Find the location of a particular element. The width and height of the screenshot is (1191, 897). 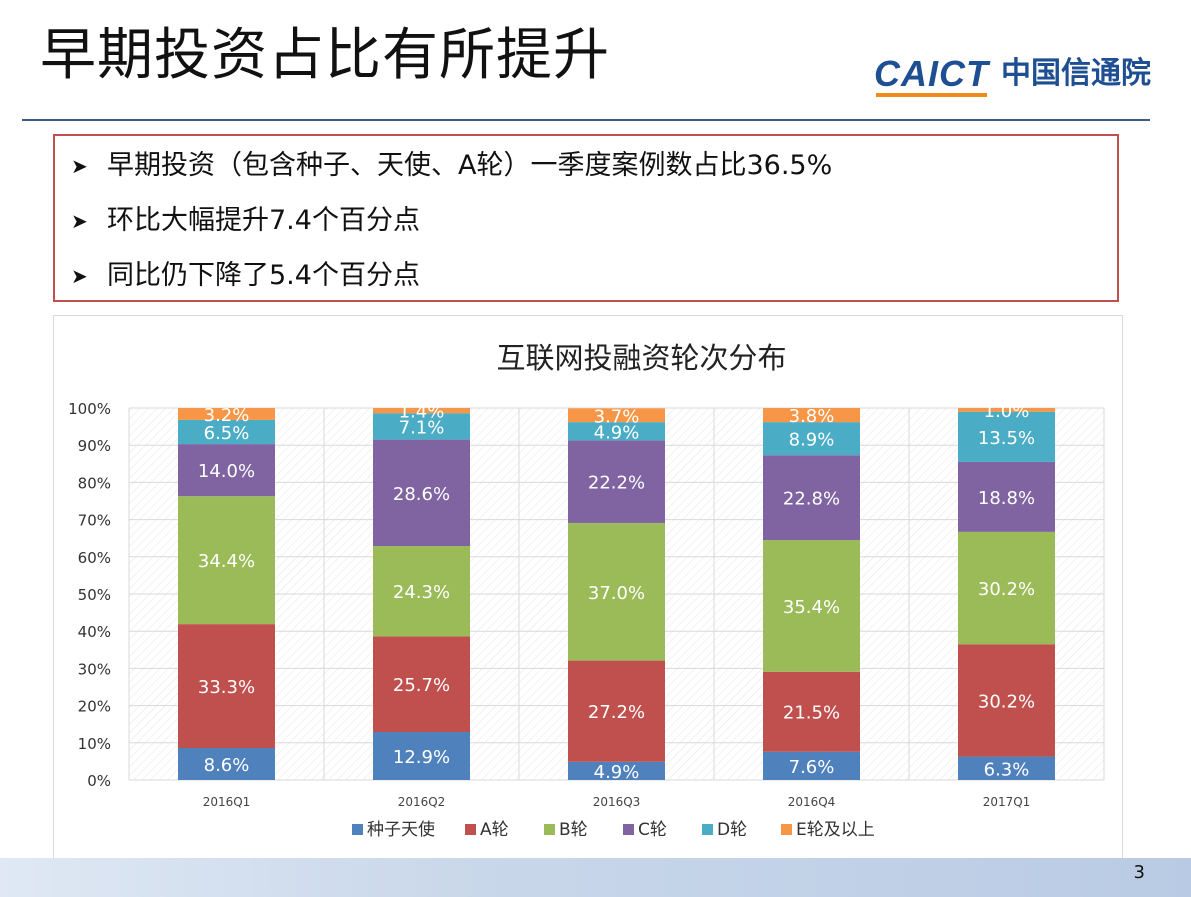

bullet-text: 同比仍下降了5.4个百分点 is located at coordinates (263, 275).